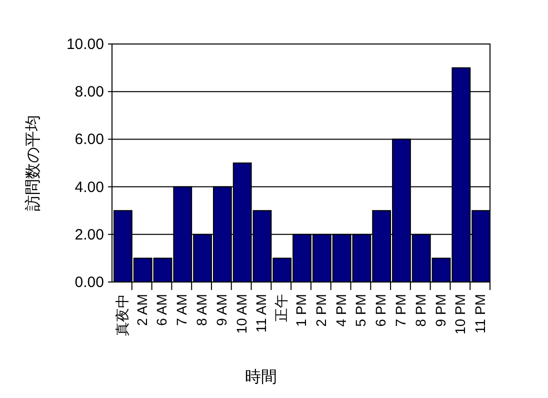  Describe the element at coordinates (340, 310) in the screenshot. I see `x-tick-label: 4 PM` at that location.